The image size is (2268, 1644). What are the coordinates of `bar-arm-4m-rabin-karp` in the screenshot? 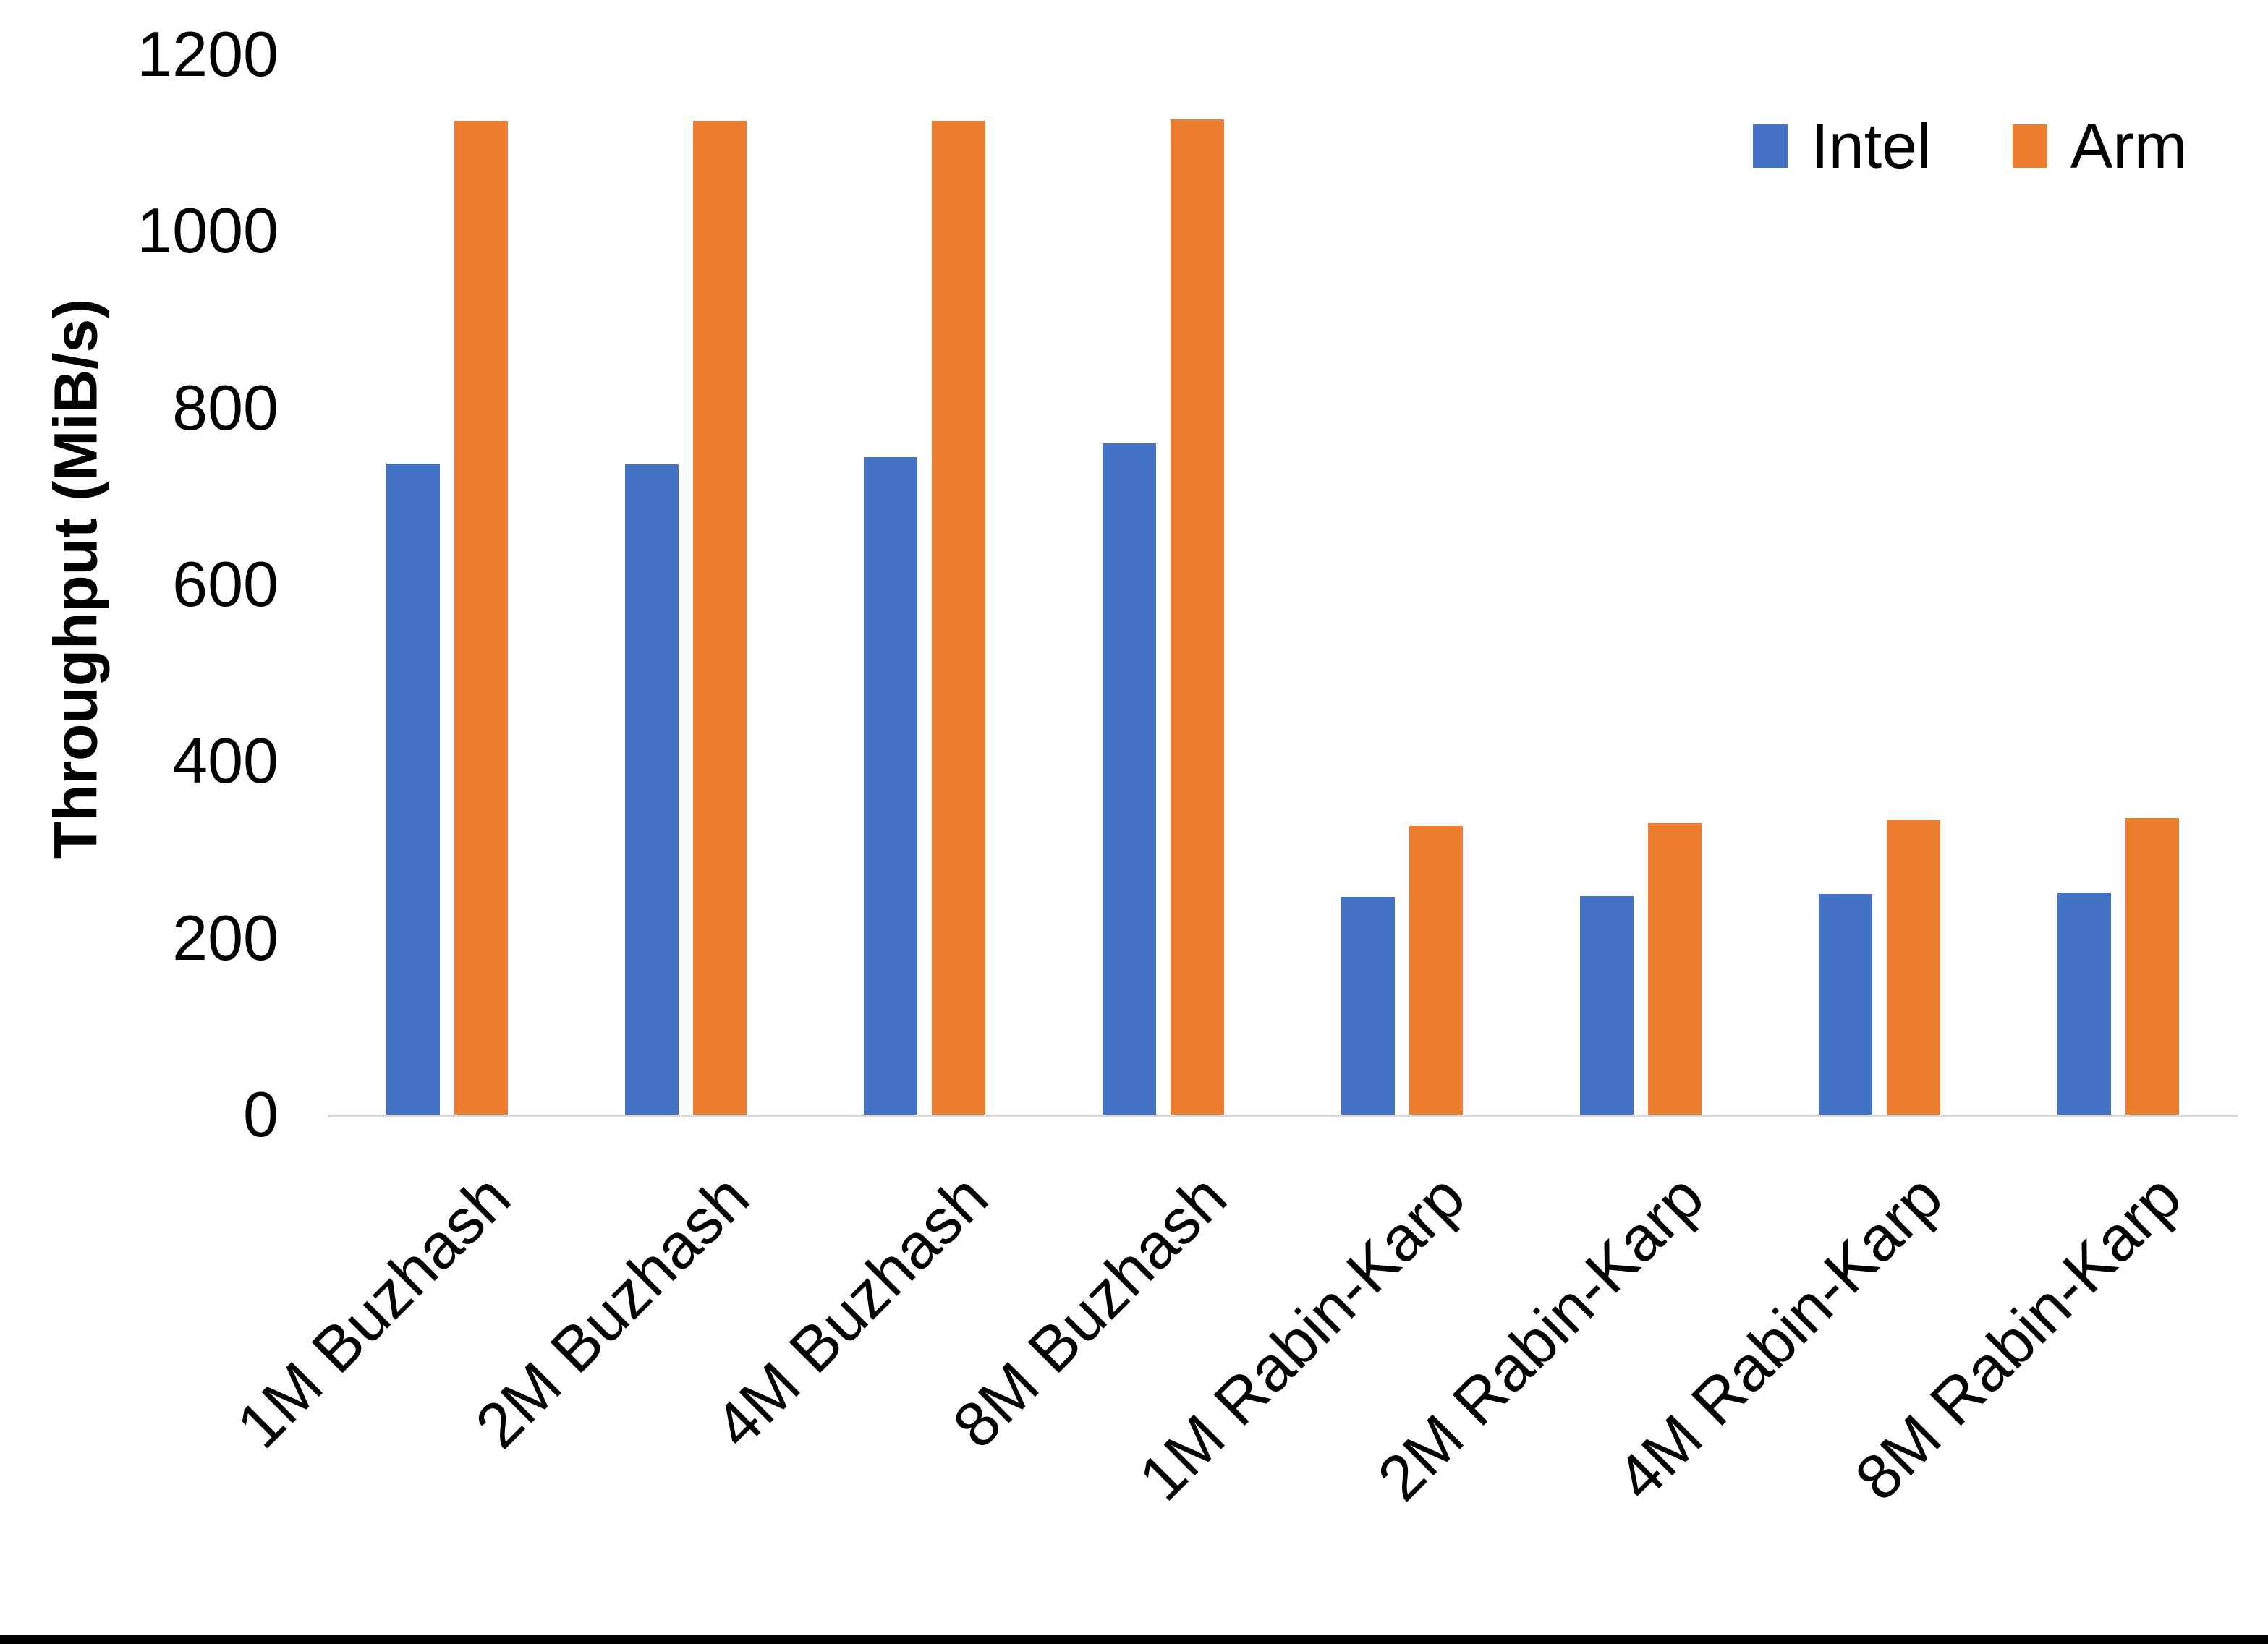 It's located at (1914, 967).